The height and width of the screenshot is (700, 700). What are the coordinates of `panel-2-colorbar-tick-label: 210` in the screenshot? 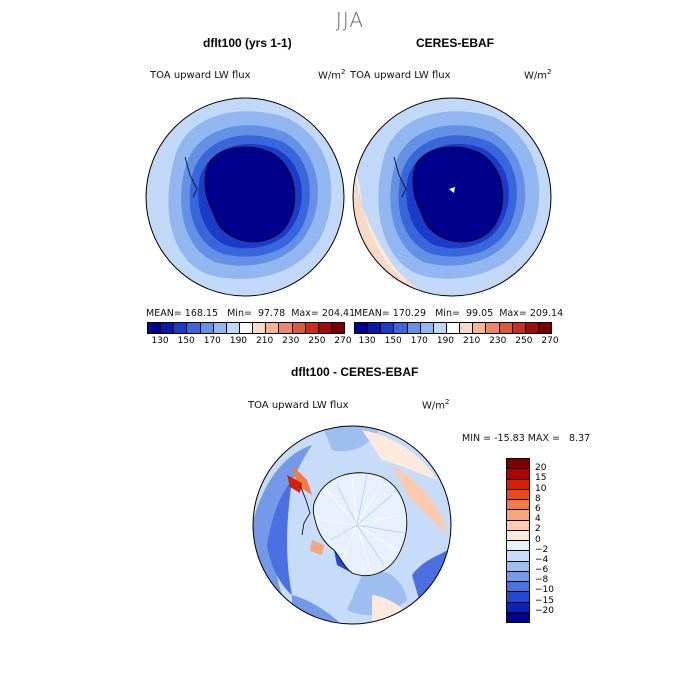 It's located at (472, 341).